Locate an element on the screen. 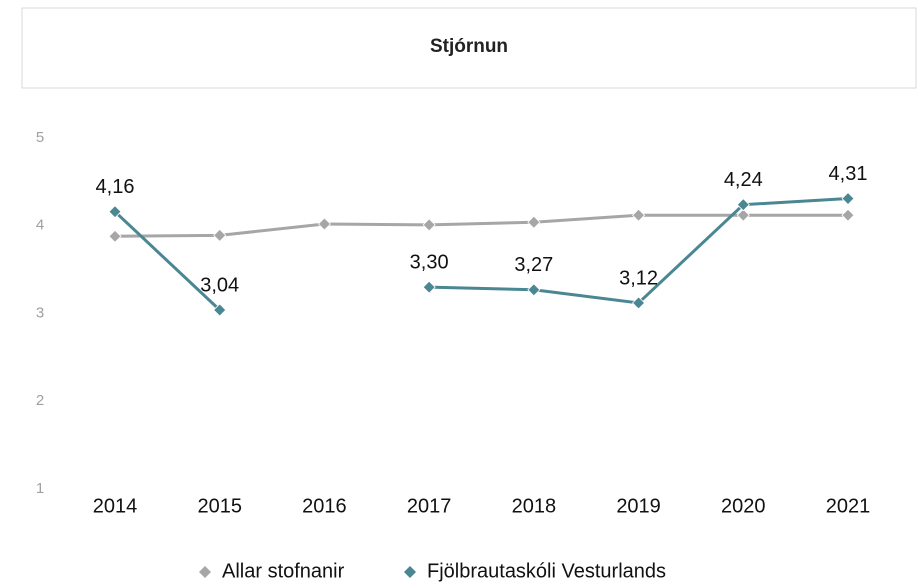 The width and height of the screenshot is (922, 587). data-label: 4,24 is located at coordinates (743, 180).